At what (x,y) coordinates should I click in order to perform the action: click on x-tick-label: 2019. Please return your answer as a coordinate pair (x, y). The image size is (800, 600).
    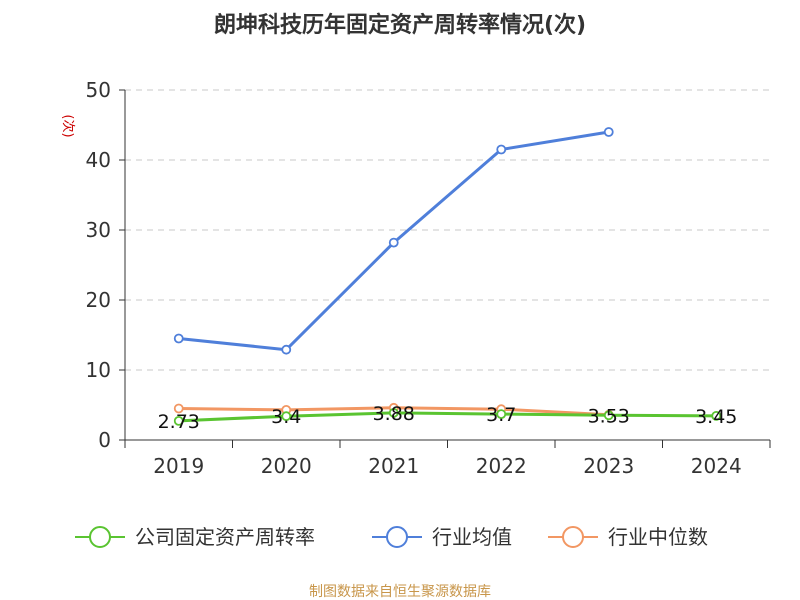
    Looking at the image, I should click on (178, 466).